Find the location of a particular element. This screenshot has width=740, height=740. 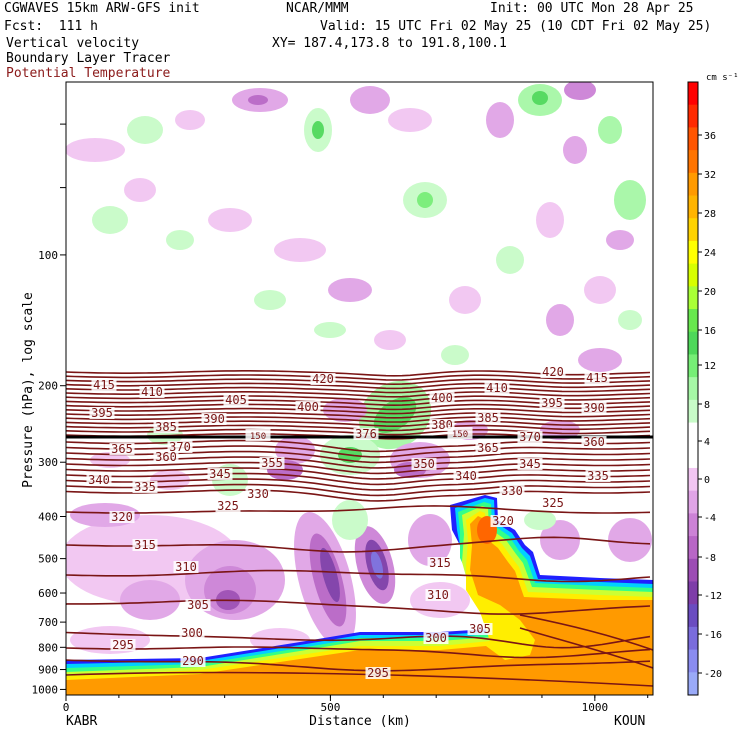

colorbar-tick-label: -16 is located at coordinates (713, 635).